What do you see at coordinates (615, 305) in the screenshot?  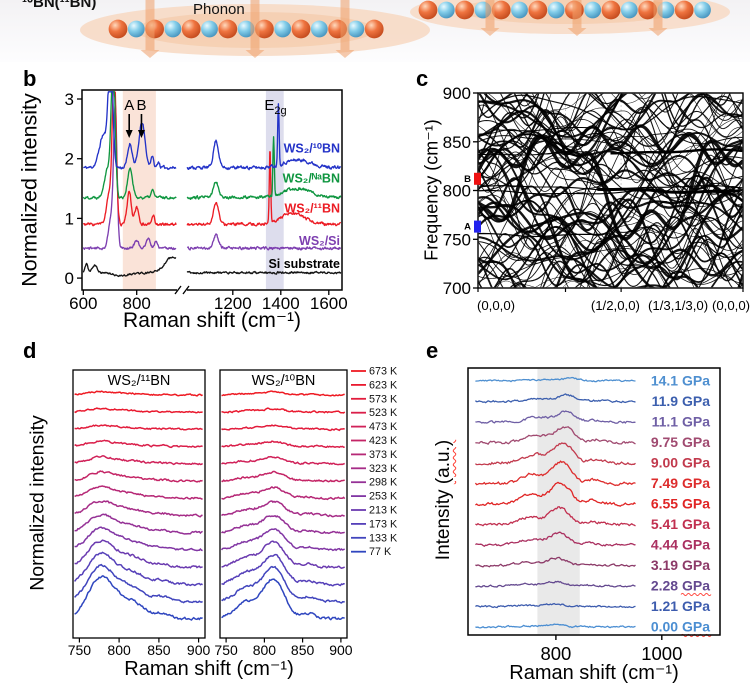 I see `k-point-label: (1/2,0,0)` at bounding box center [615, 305].